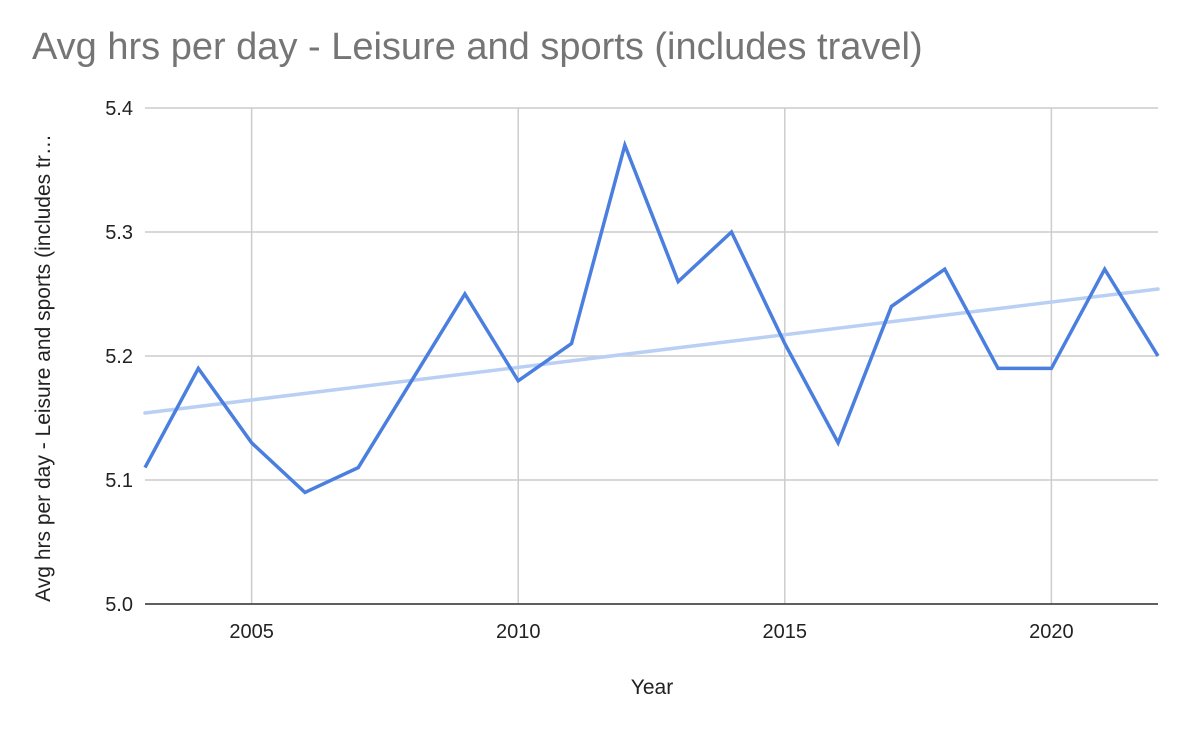 Image resolution: width=1194 pixels, height=732 pixels. I want to click on x-tick-label: 2015, so click(785, 632).